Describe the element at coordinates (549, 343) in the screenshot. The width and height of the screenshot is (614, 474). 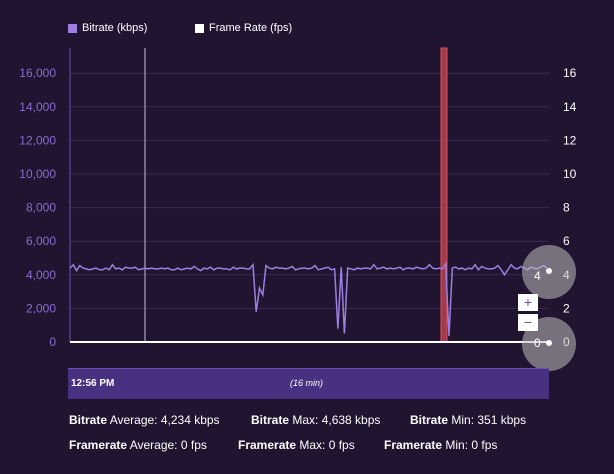
I see `lower-handle-dot` at that location.